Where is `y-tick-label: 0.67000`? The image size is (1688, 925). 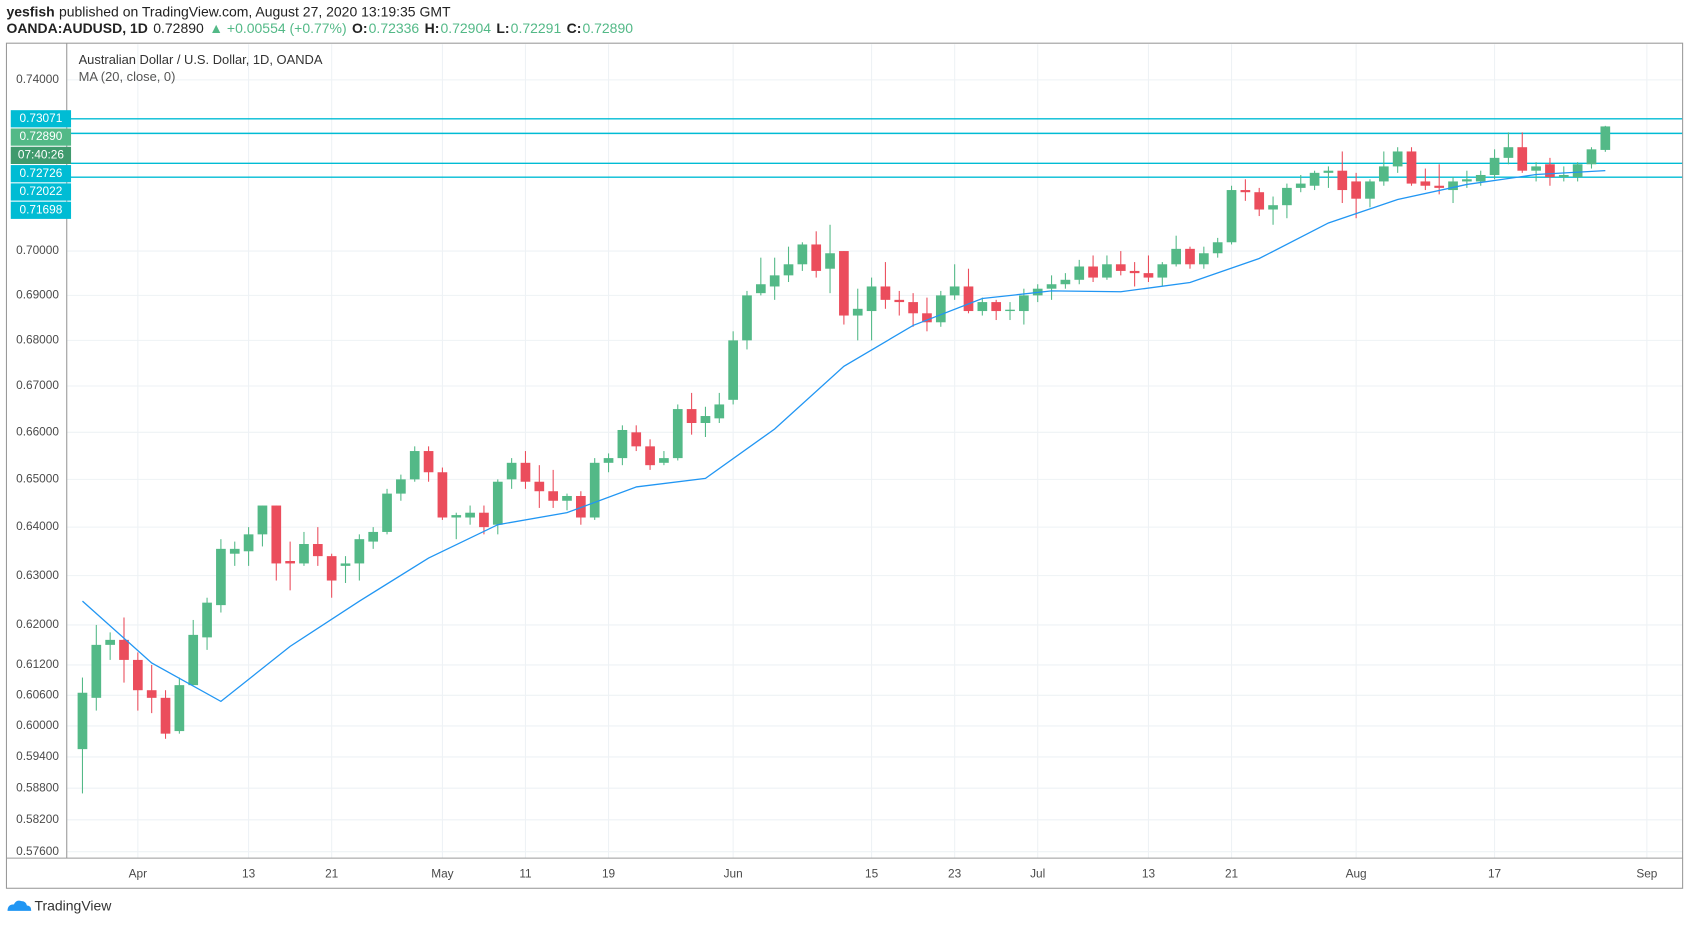
y-tick-label: 0.67000 is located at coordinates (37, 385).